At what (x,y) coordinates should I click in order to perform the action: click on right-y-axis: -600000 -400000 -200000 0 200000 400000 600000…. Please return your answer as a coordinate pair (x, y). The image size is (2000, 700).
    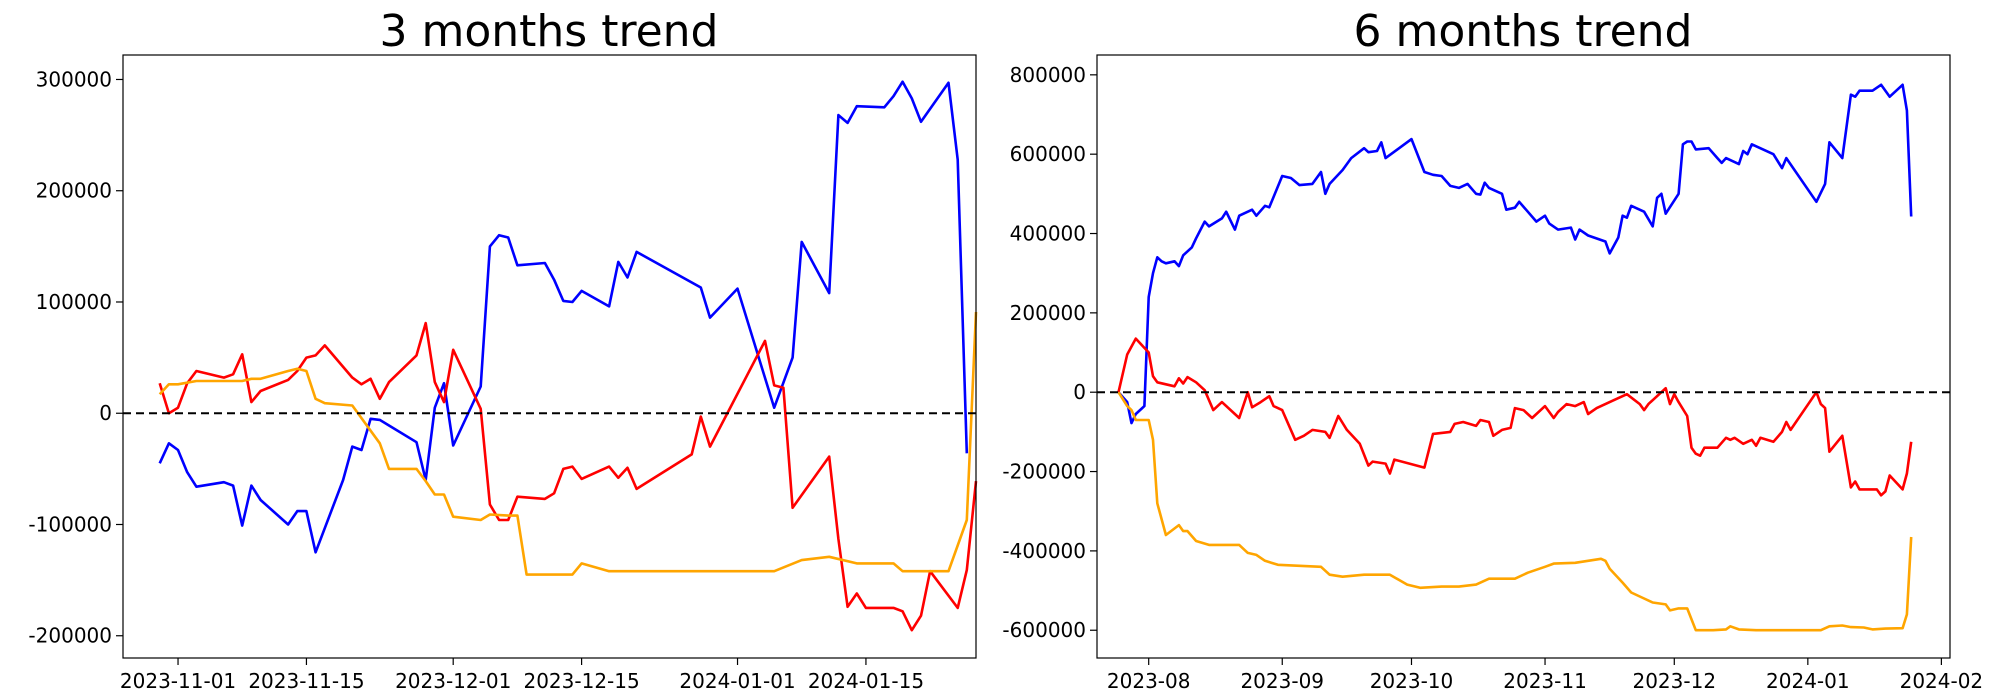
    Looking at the image, I should click on (1049, 352).